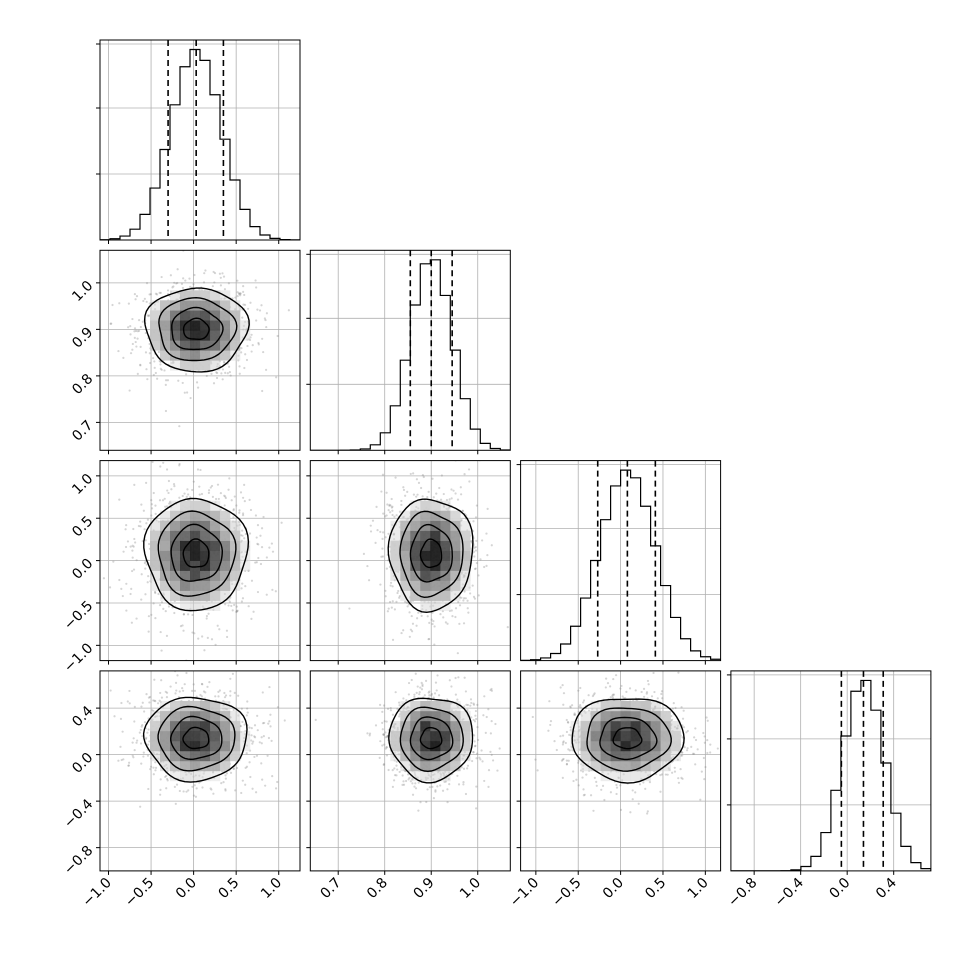 The height and width of the screenshot is (970, 970). What do you see at coordinates (78, 657) in the screenshot?
I see `y-tick-label: −1.0` at bounding box center [78, 657].